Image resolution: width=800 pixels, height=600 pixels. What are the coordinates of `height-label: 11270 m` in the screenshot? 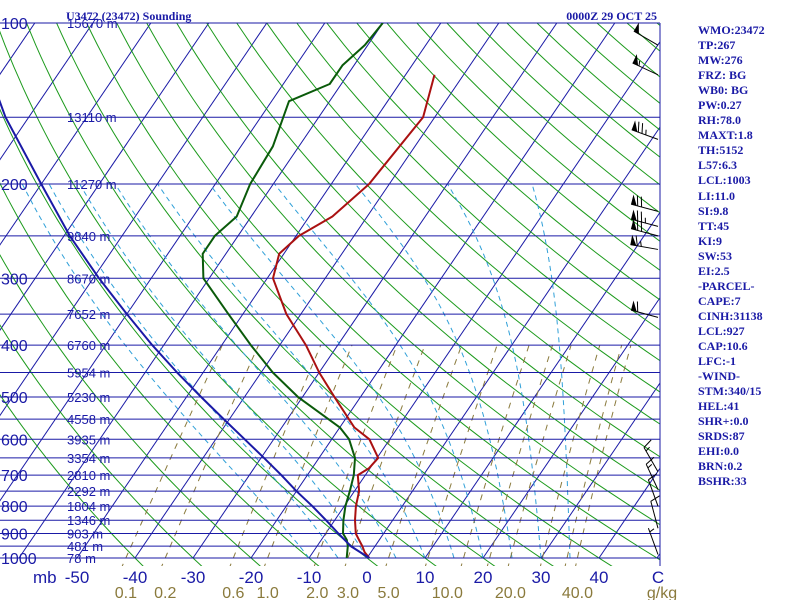 It's located at (92, 184).